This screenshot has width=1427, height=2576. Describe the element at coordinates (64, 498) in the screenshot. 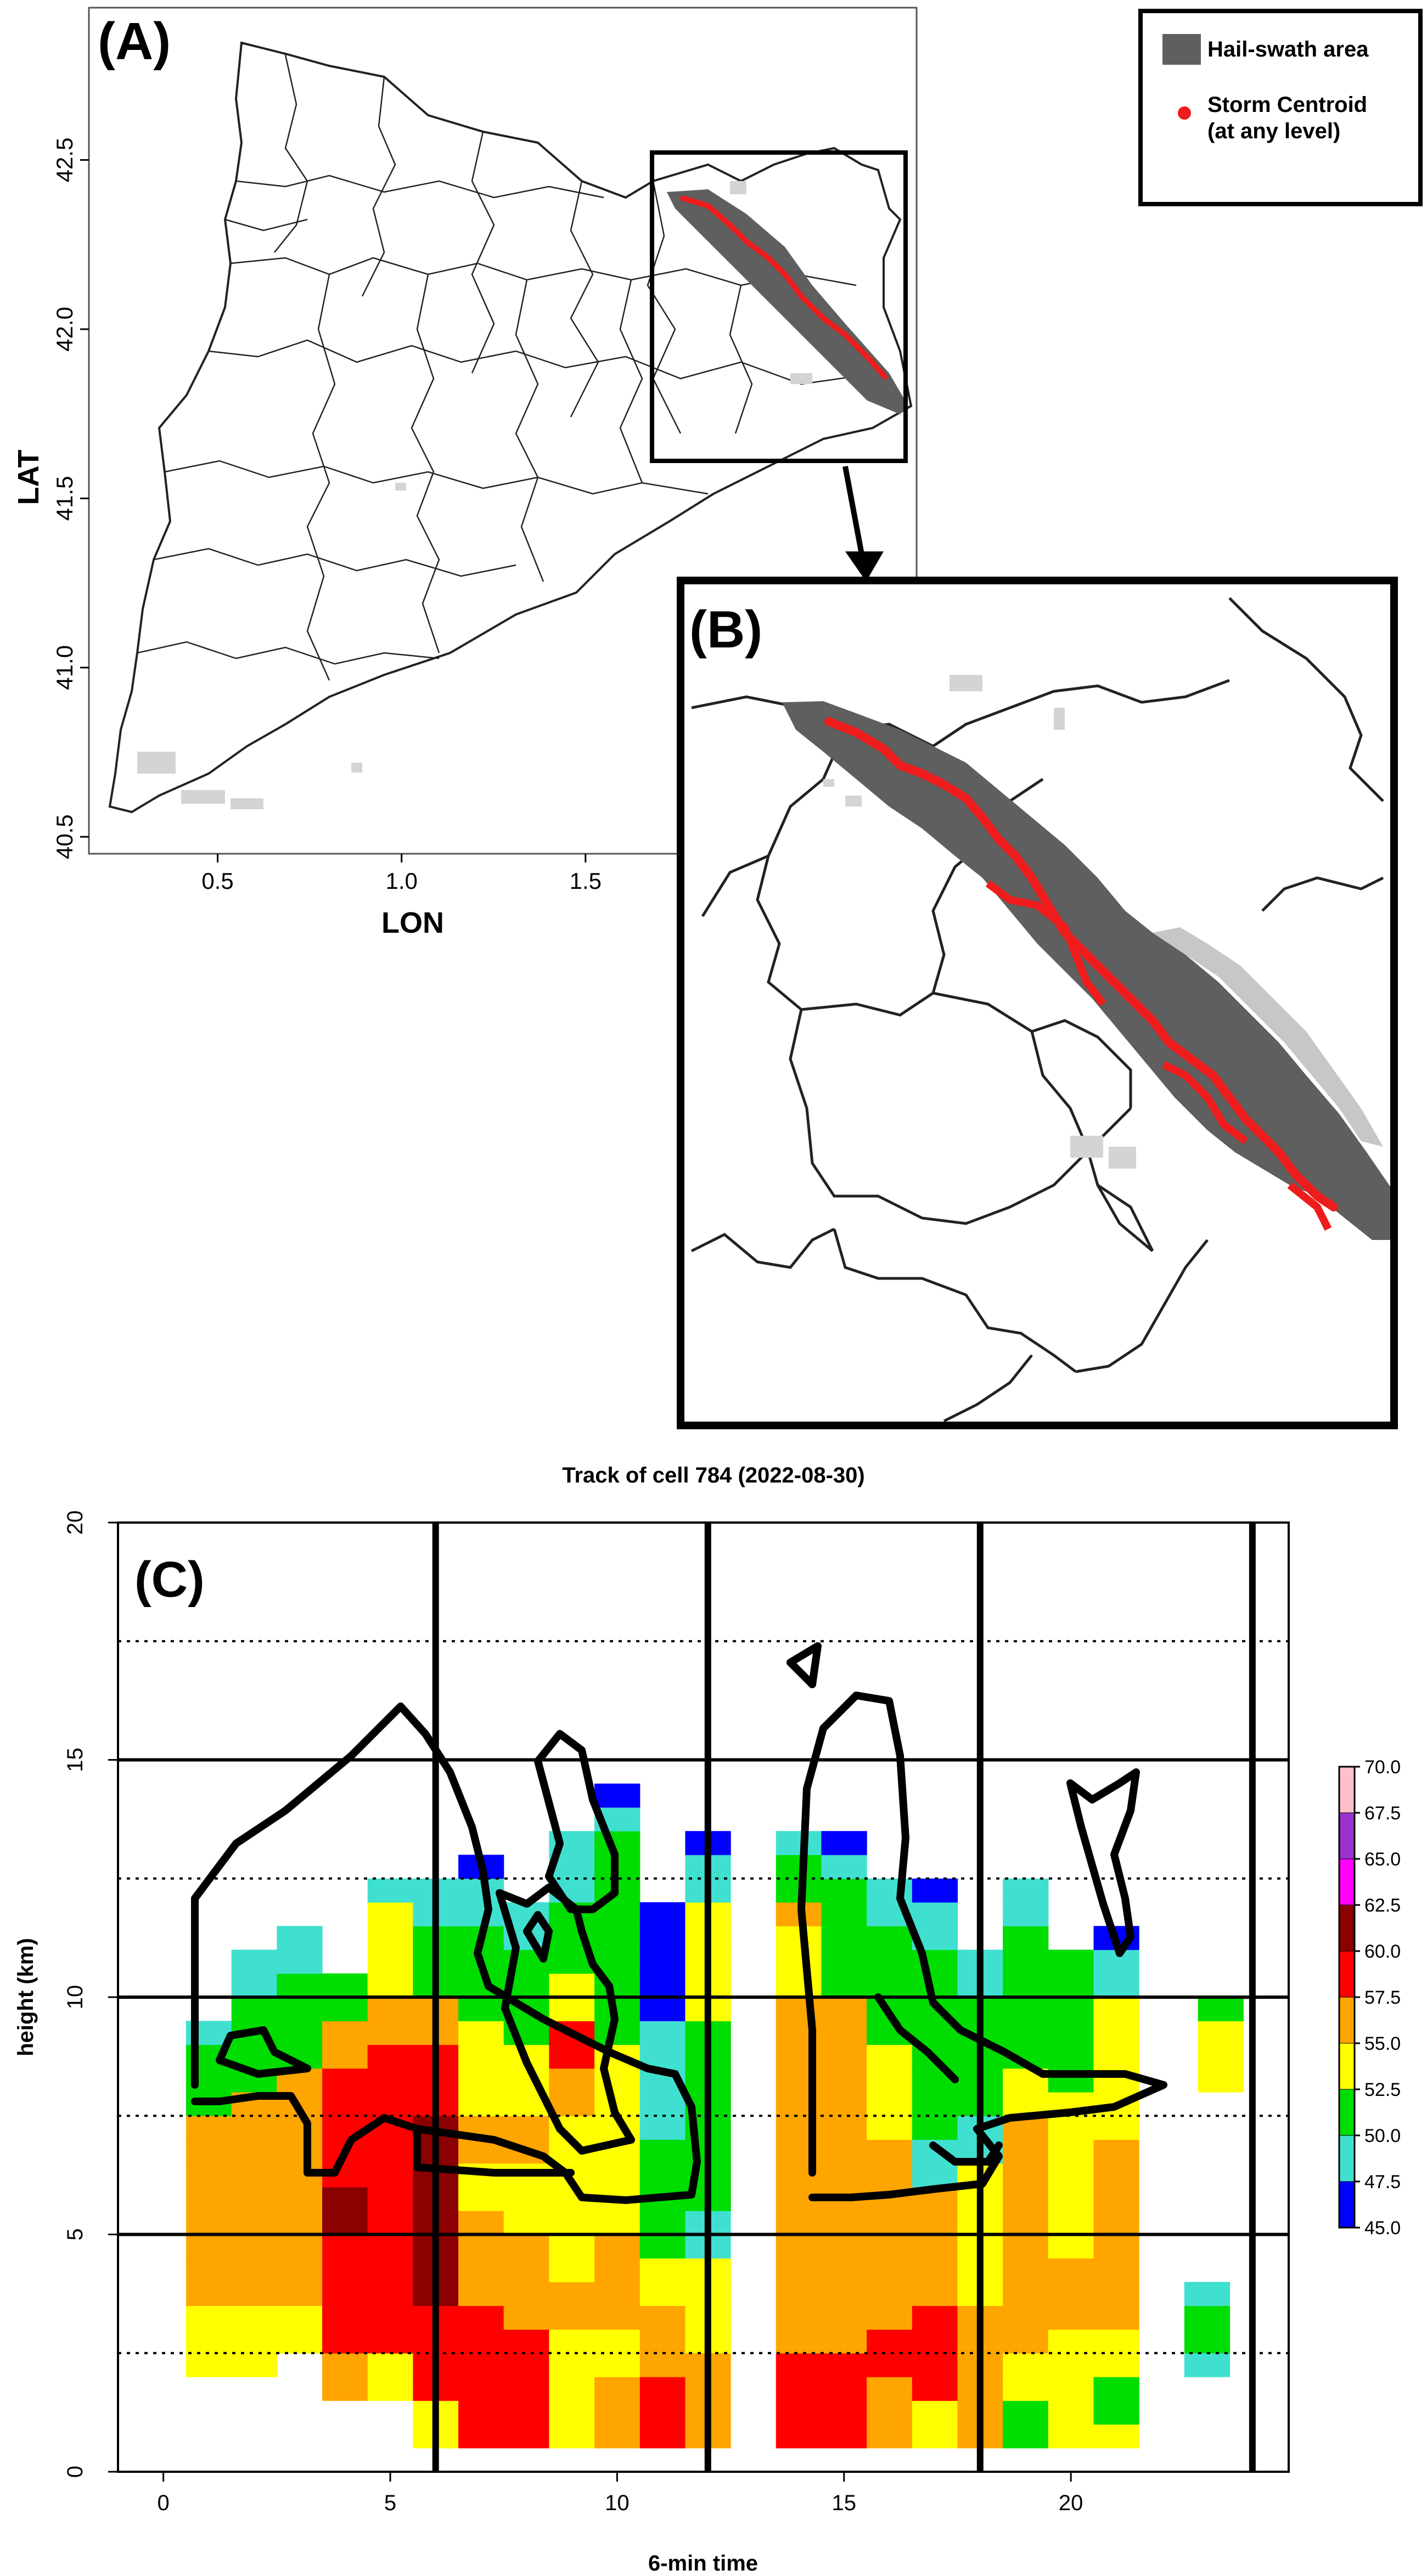

I see `a-ytick-label: 41.5` at that location.